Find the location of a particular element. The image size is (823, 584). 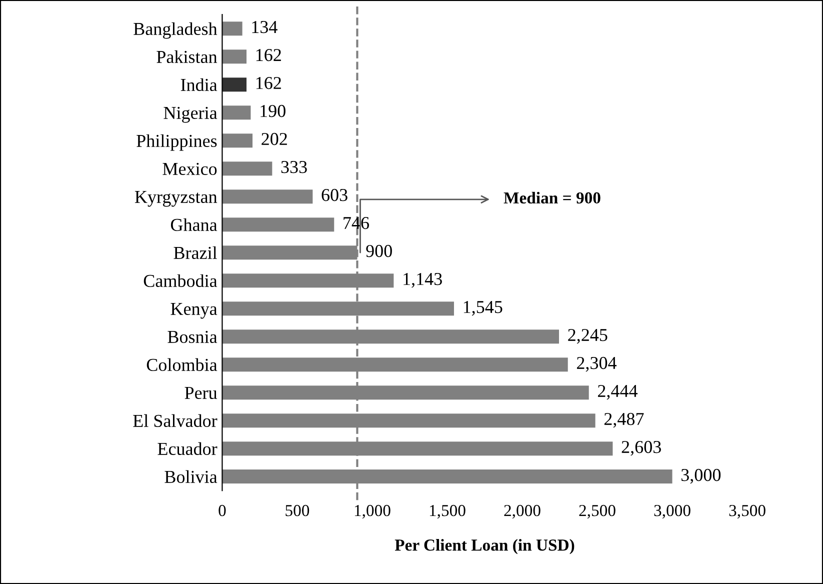

data-label: 190 is located at coordinates (273, 111).